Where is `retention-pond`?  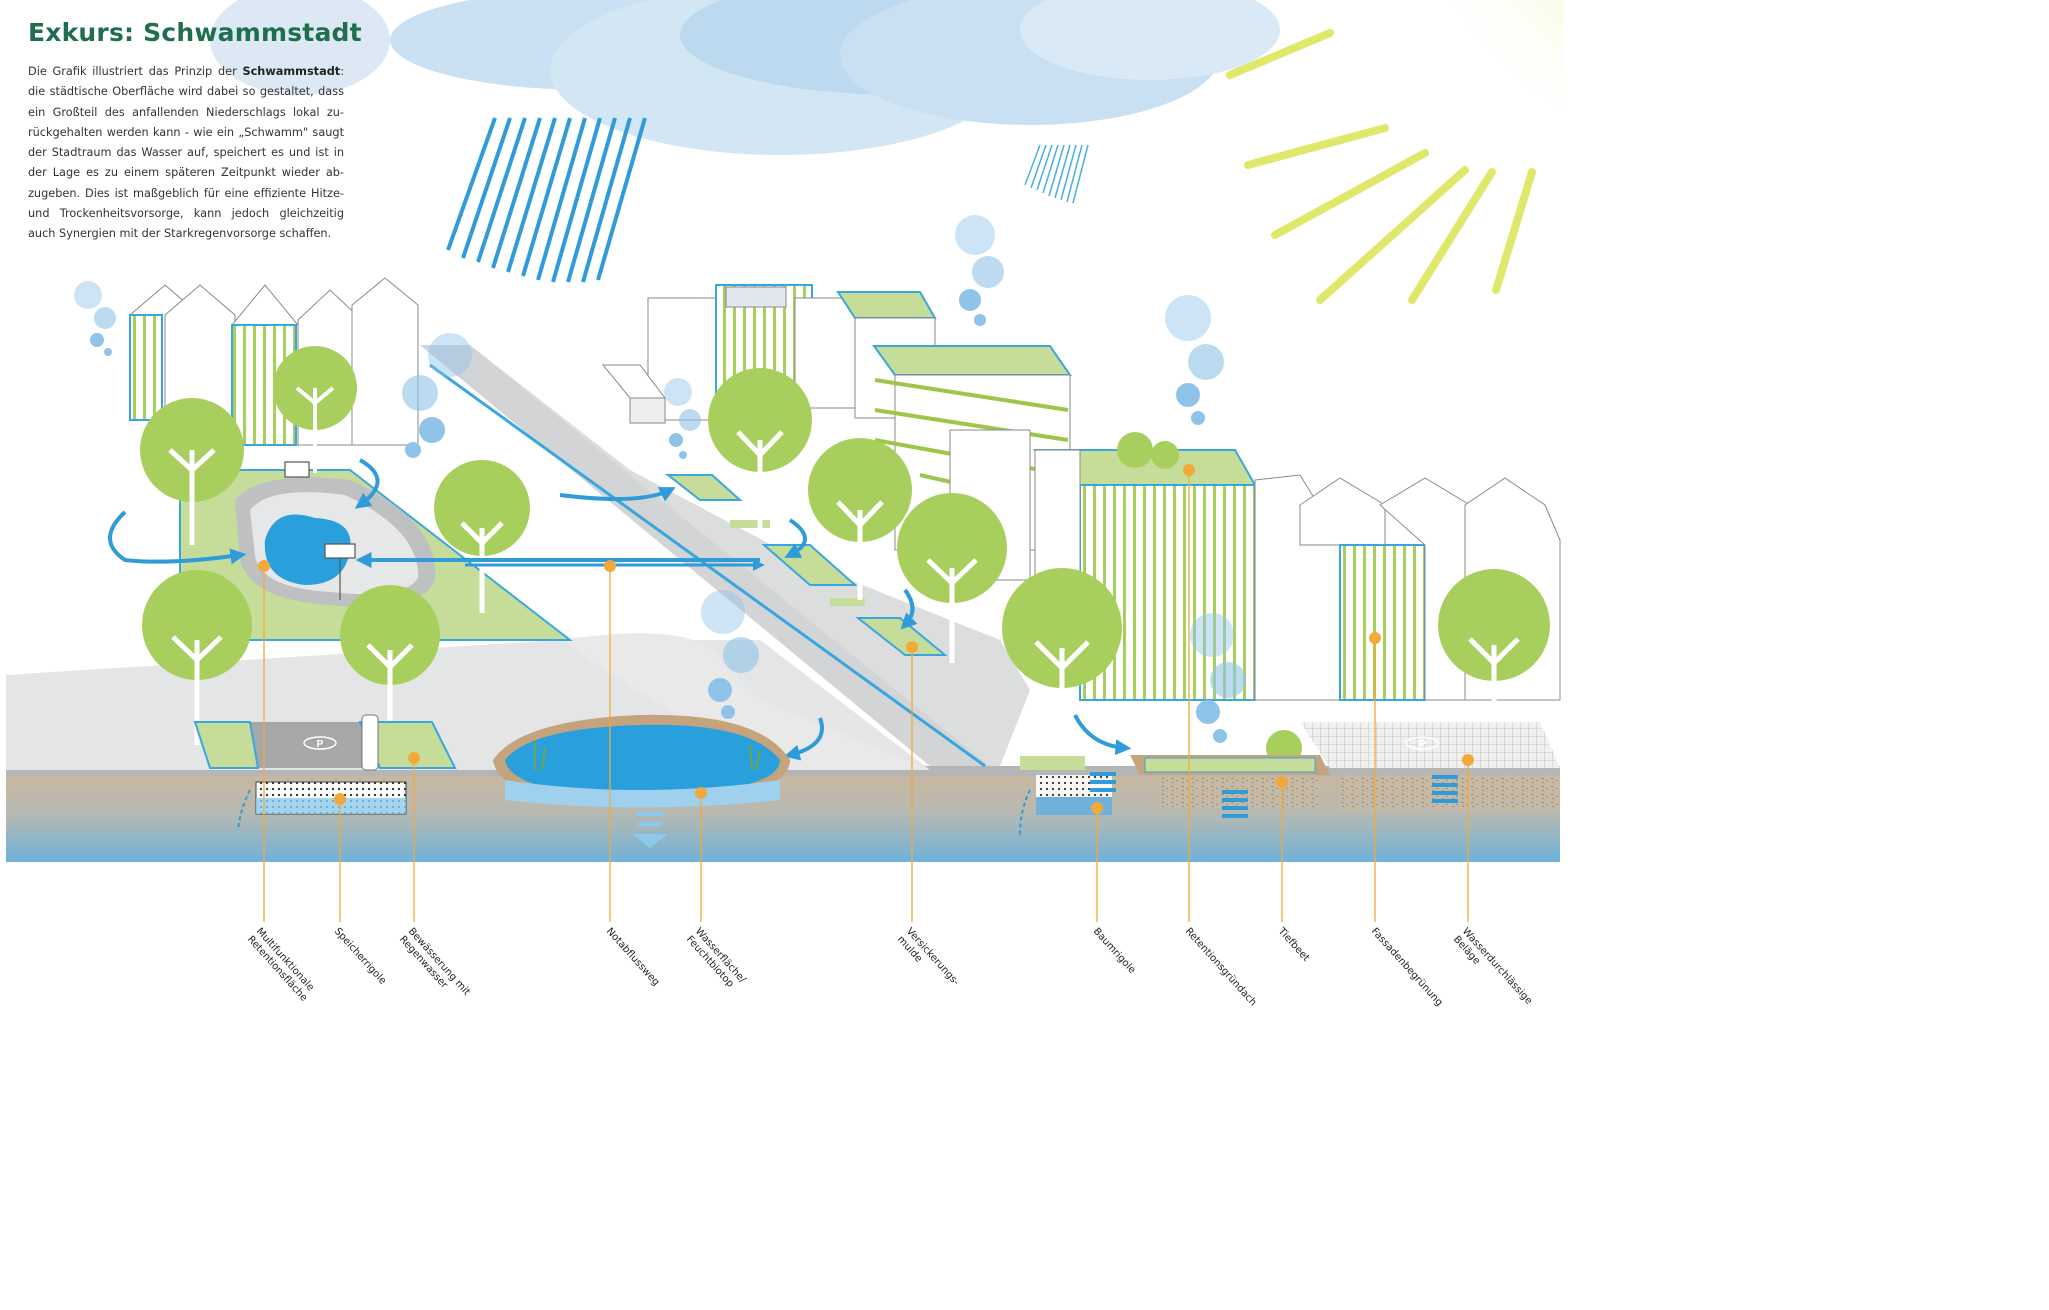 retention-pond is located at coordinates (307, 549).